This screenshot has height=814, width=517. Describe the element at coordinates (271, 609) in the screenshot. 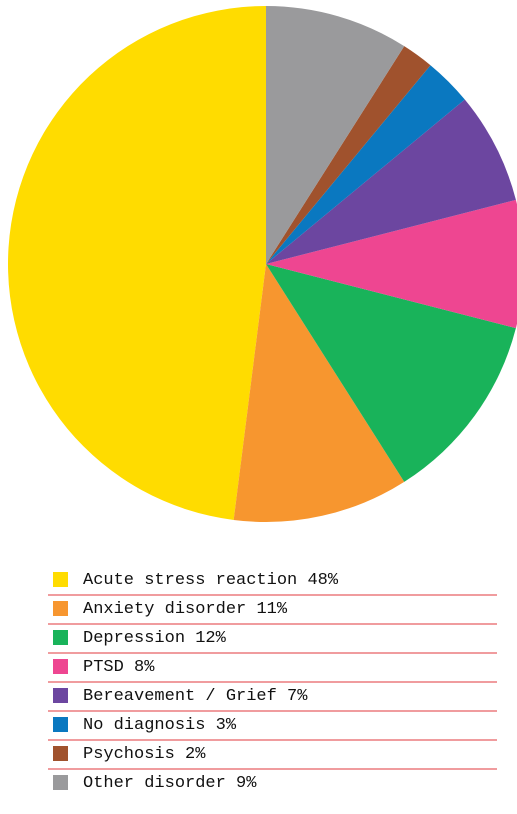

I see `legend-value: 11%` at that location.